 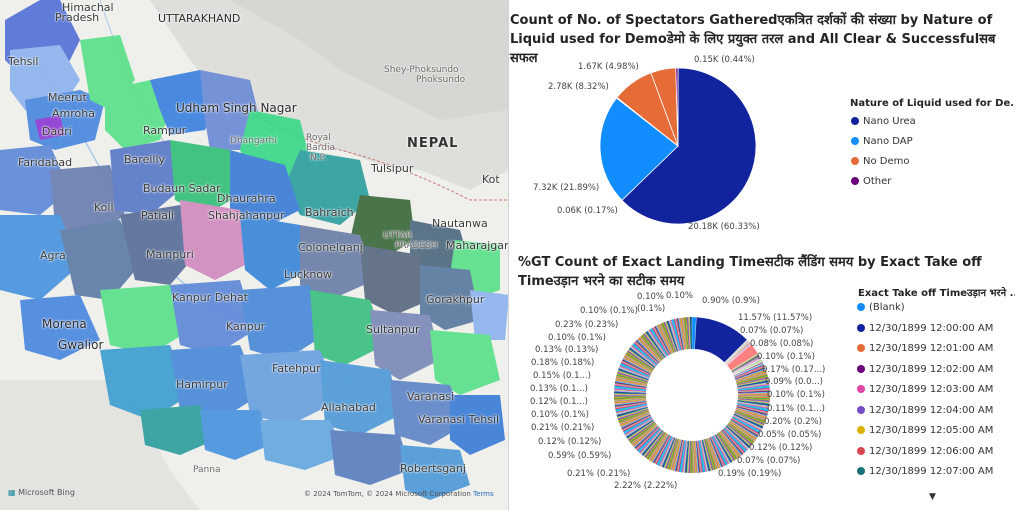 What do you see at coordinates (680, 145) in the screenshot?
I see `pie-chart` at bounding box center [680, 145].